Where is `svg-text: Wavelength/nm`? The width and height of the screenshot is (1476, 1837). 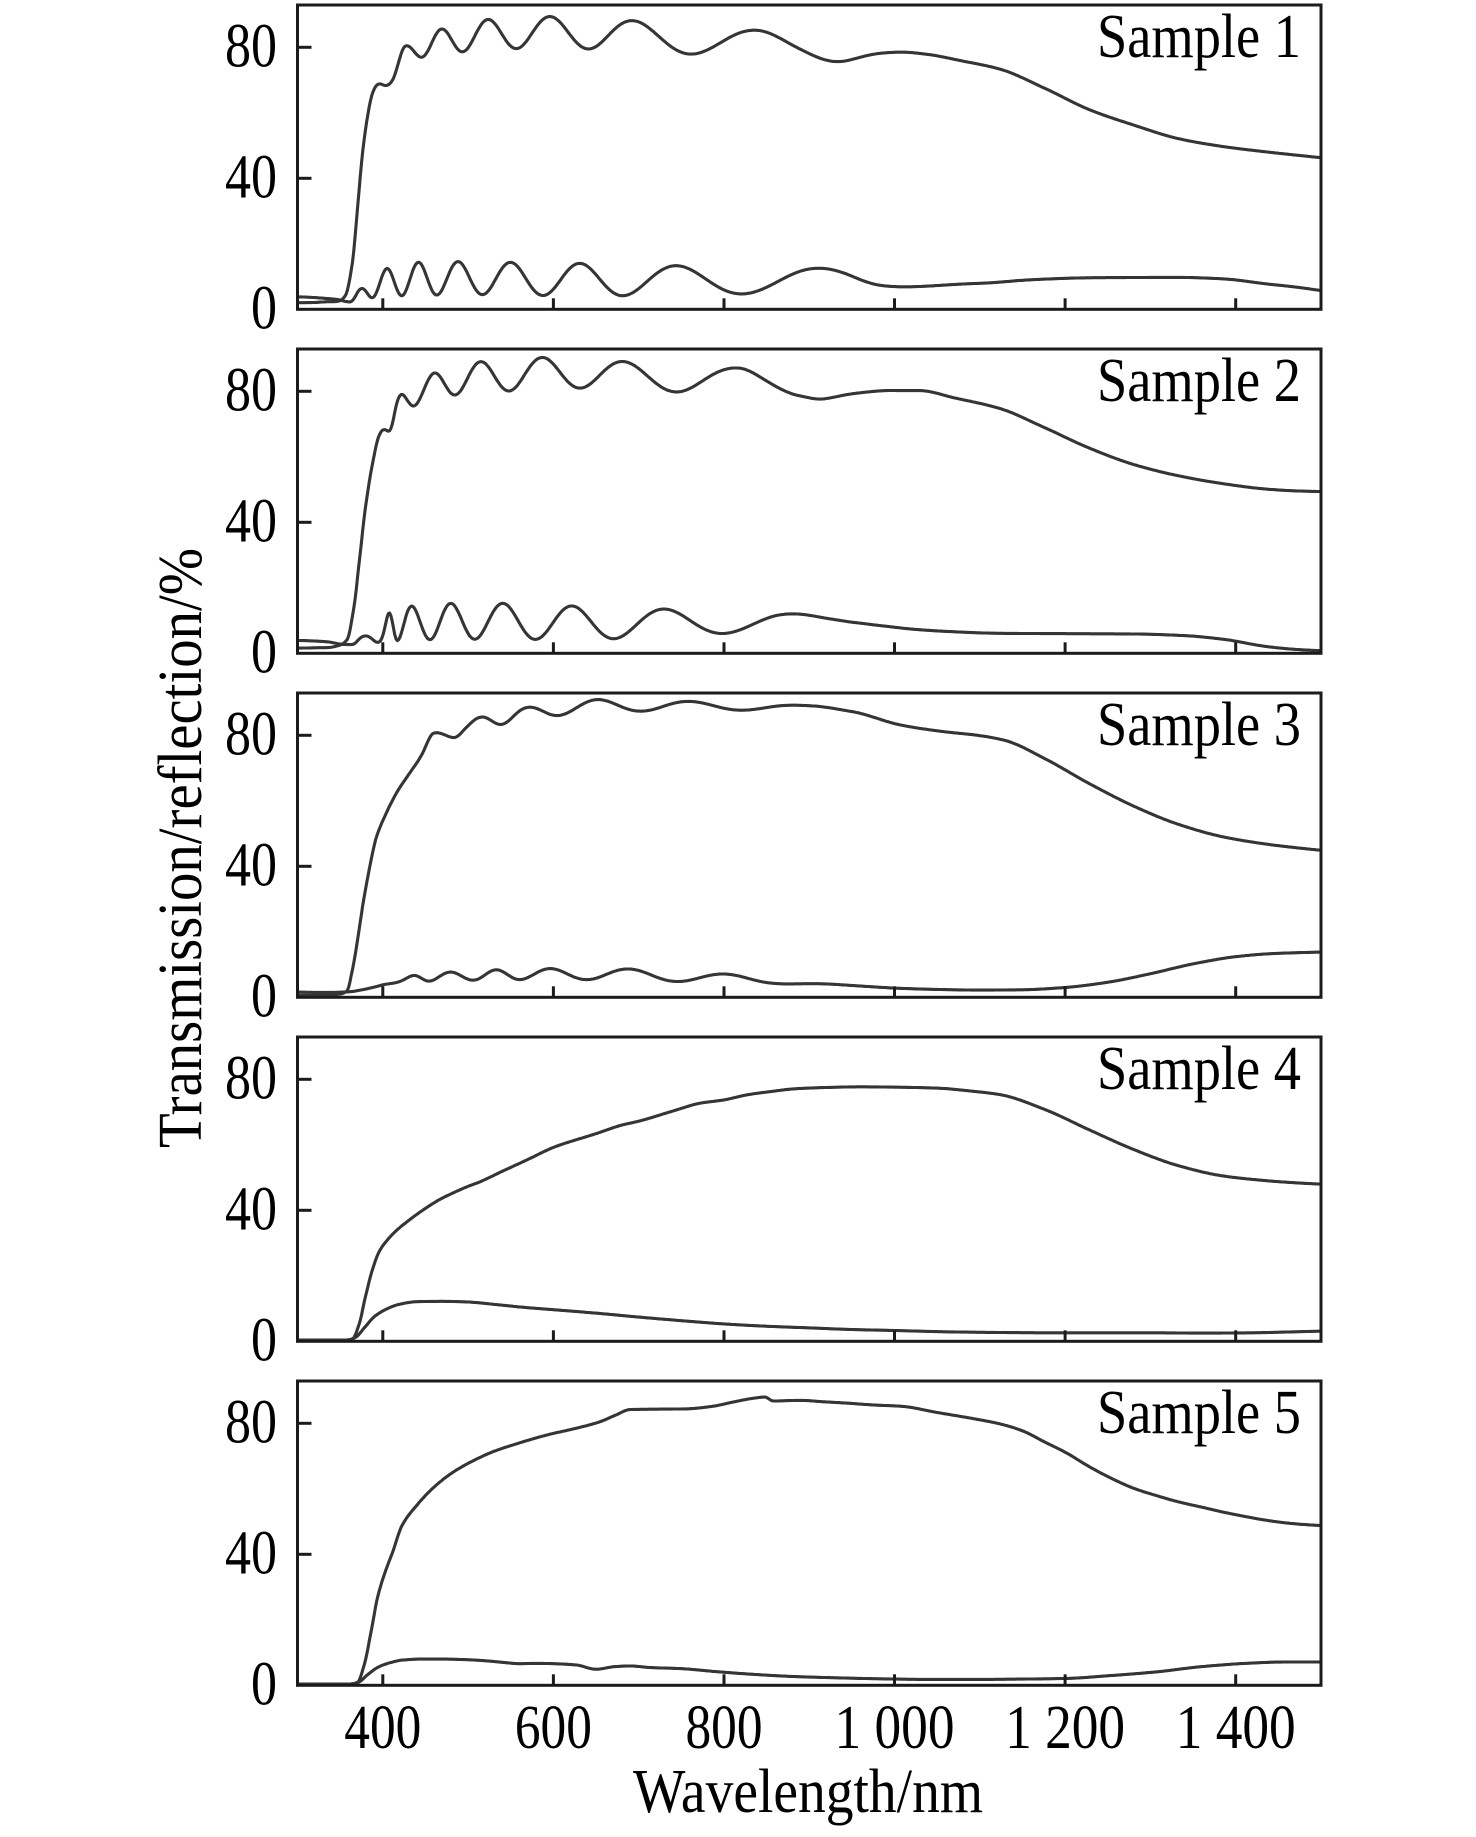
svg-text: Wavelength/nm is located at coordinates (808, 1792).